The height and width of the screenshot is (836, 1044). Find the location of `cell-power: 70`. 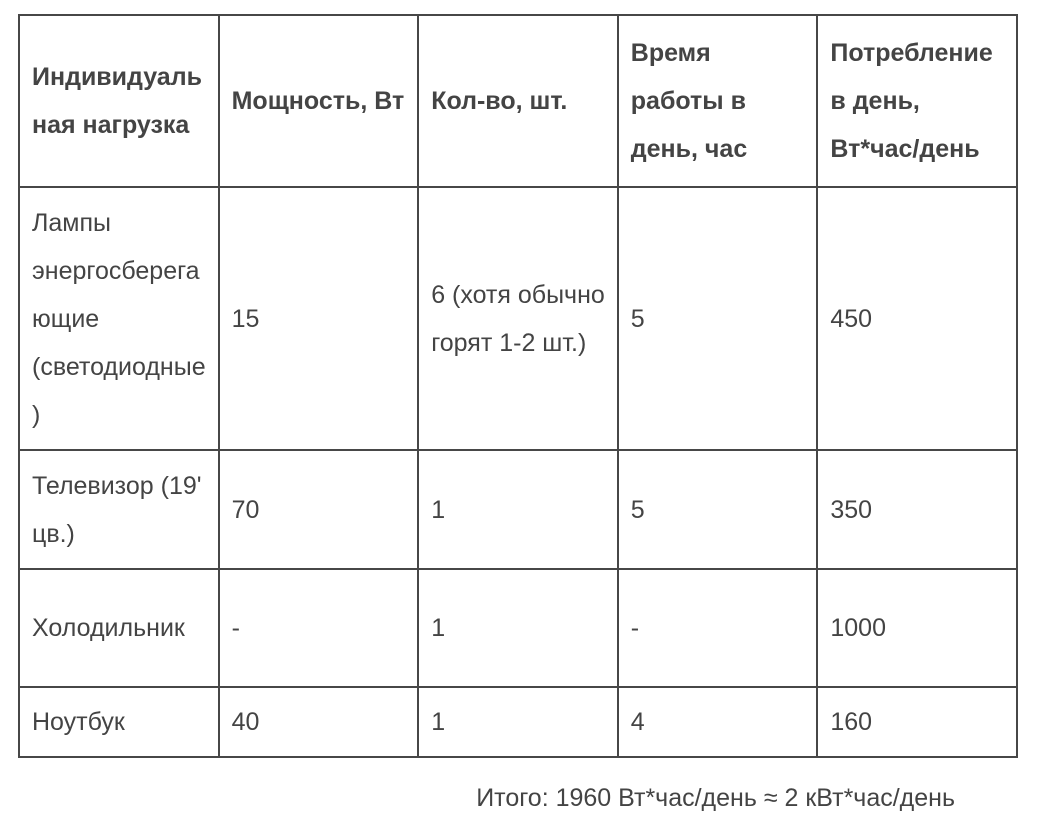

cell-power: 70 is located at coordinates (318, 509).